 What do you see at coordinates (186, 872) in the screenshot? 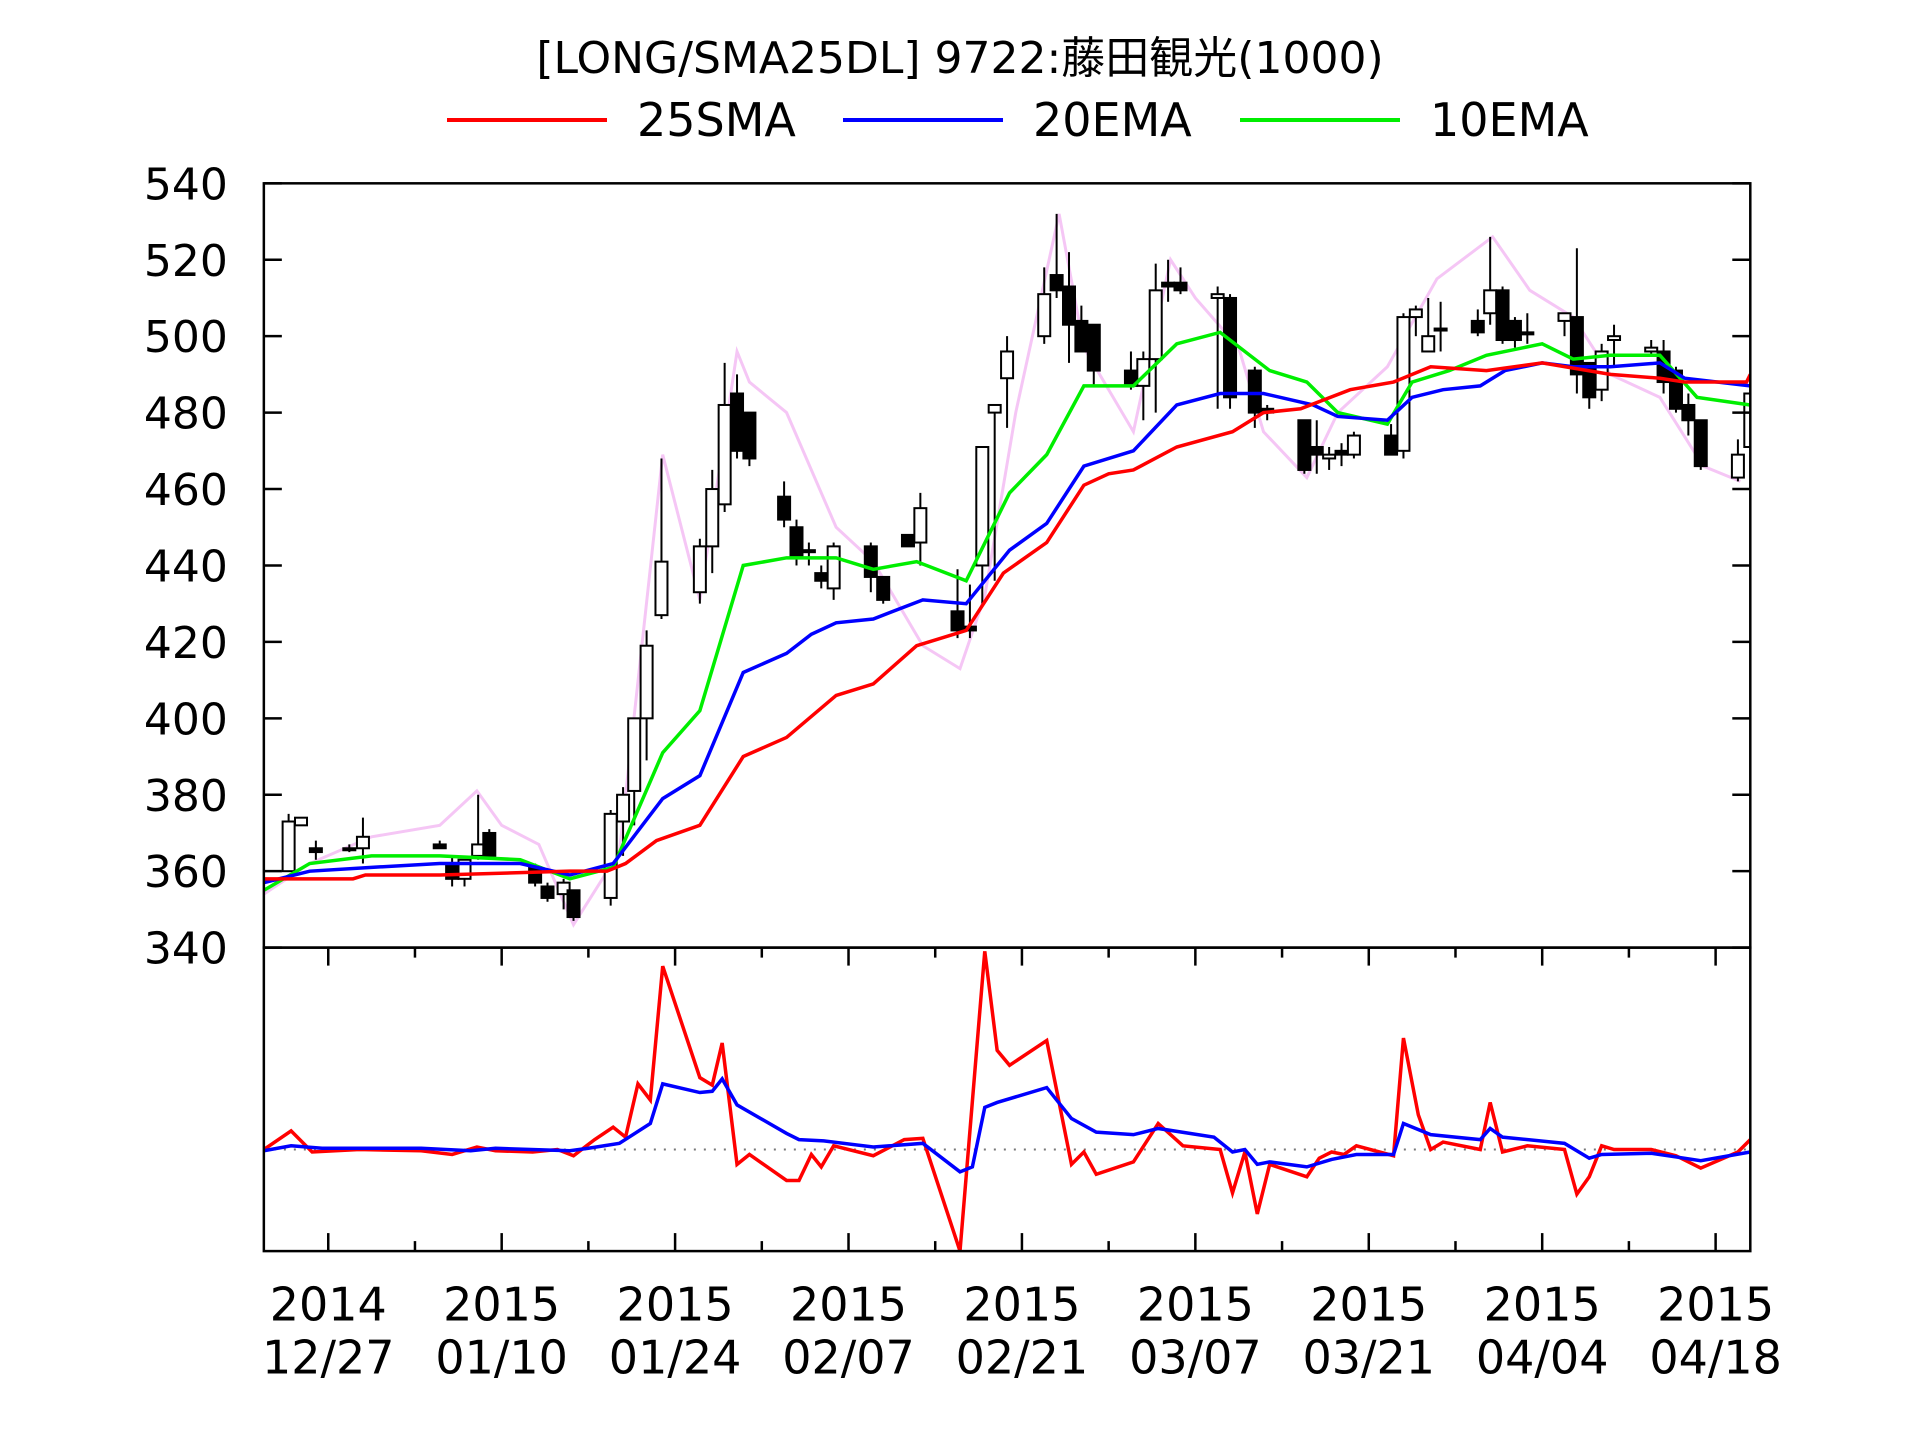
I see `y-tick-label: 360` at bounding box center [186, 872].